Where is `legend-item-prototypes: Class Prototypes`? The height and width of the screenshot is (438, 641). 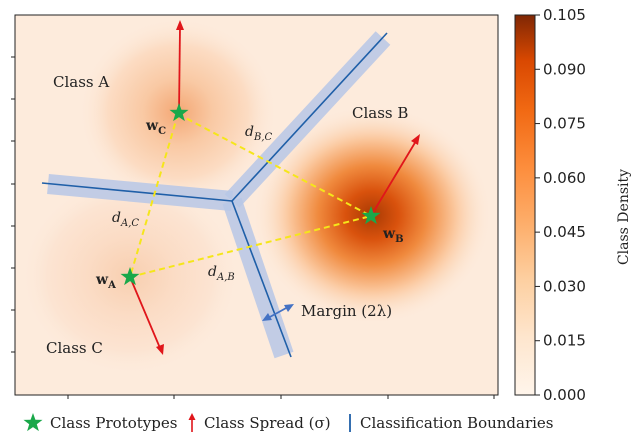
legend-item-prototypes: Class Prototypes is located at coordinates (99, 423).